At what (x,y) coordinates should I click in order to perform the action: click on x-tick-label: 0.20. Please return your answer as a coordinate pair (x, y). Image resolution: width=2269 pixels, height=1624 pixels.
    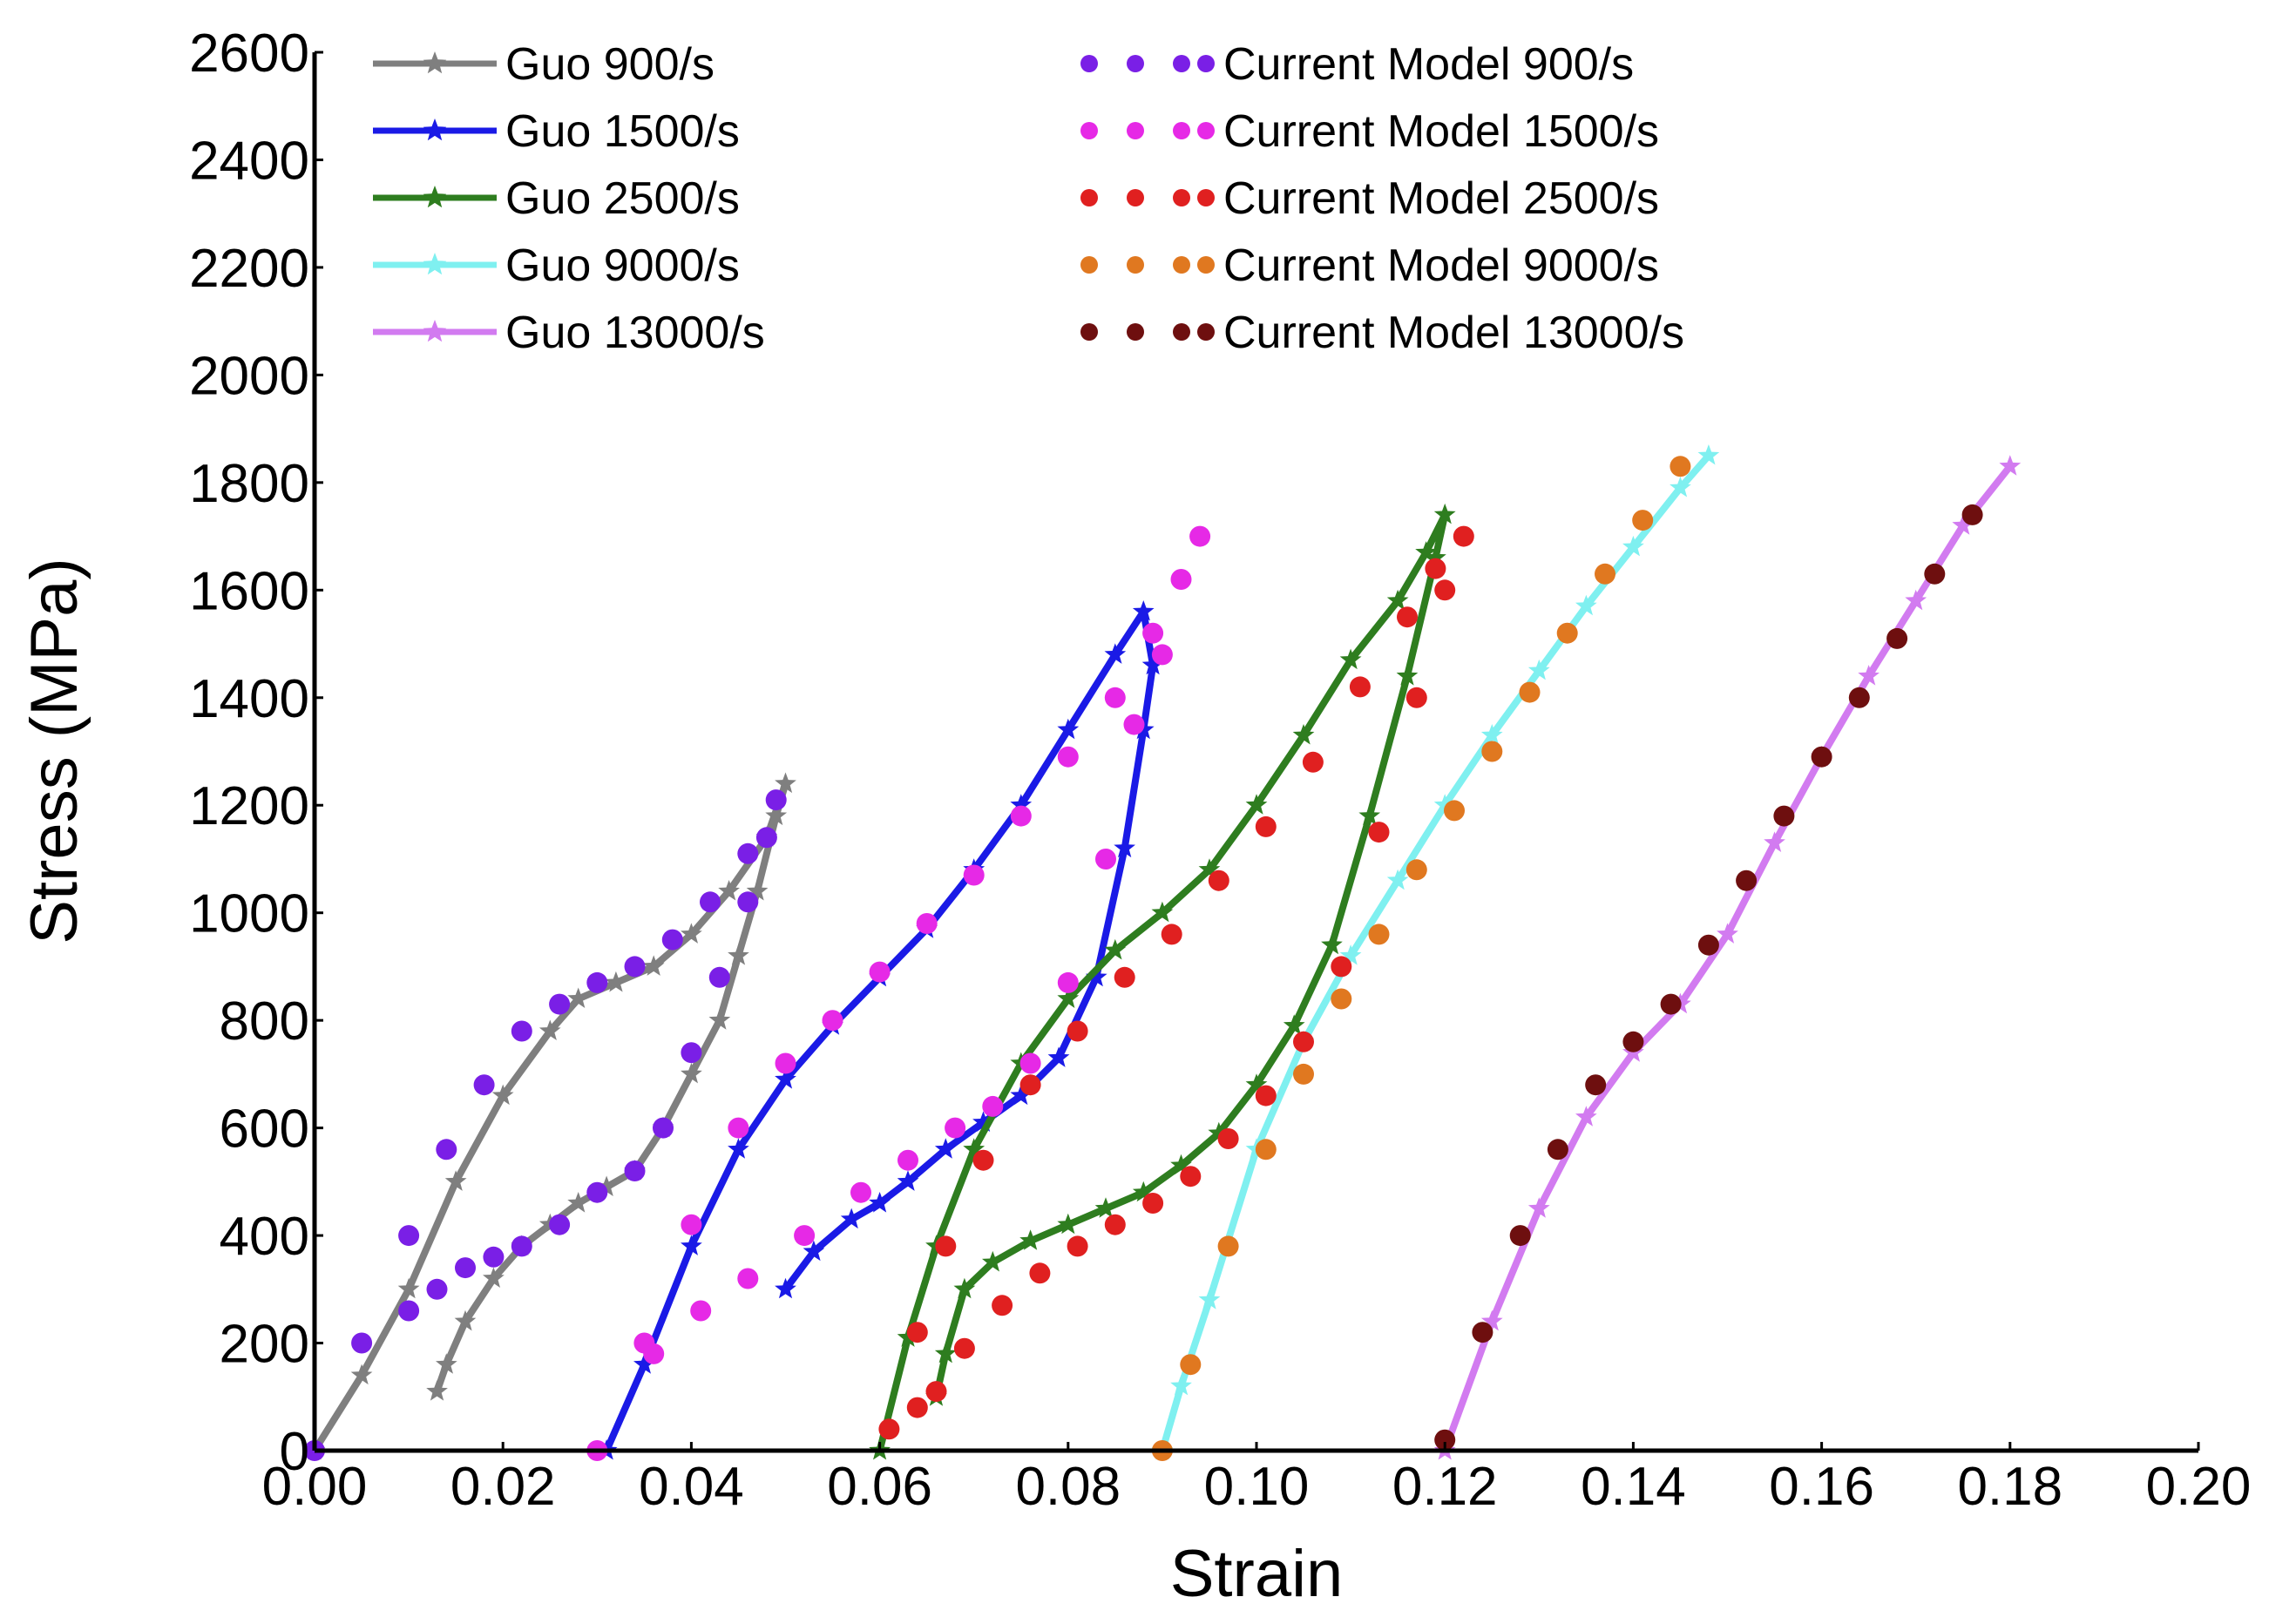
    Looking at the image, I should click on (2199, 1487).